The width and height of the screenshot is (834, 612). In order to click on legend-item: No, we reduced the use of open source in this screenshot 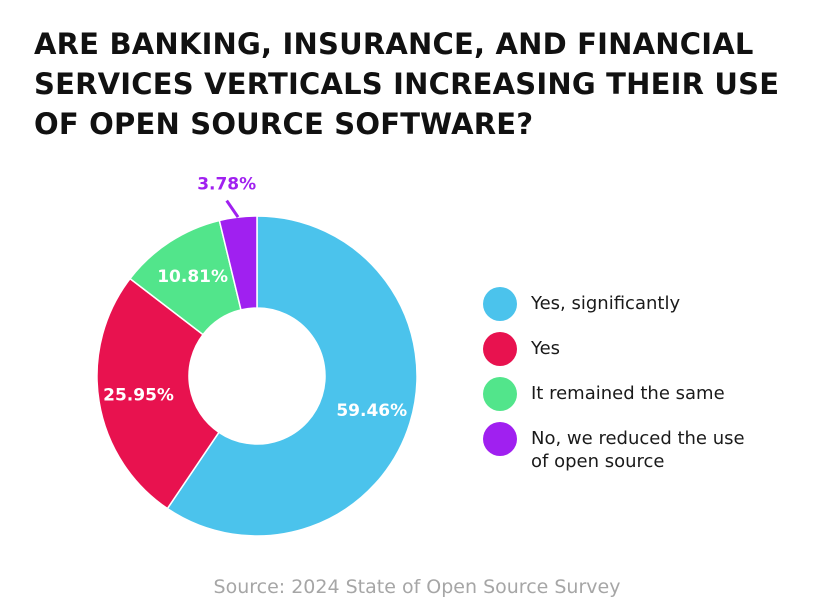, I will do `click(648, 448)`.